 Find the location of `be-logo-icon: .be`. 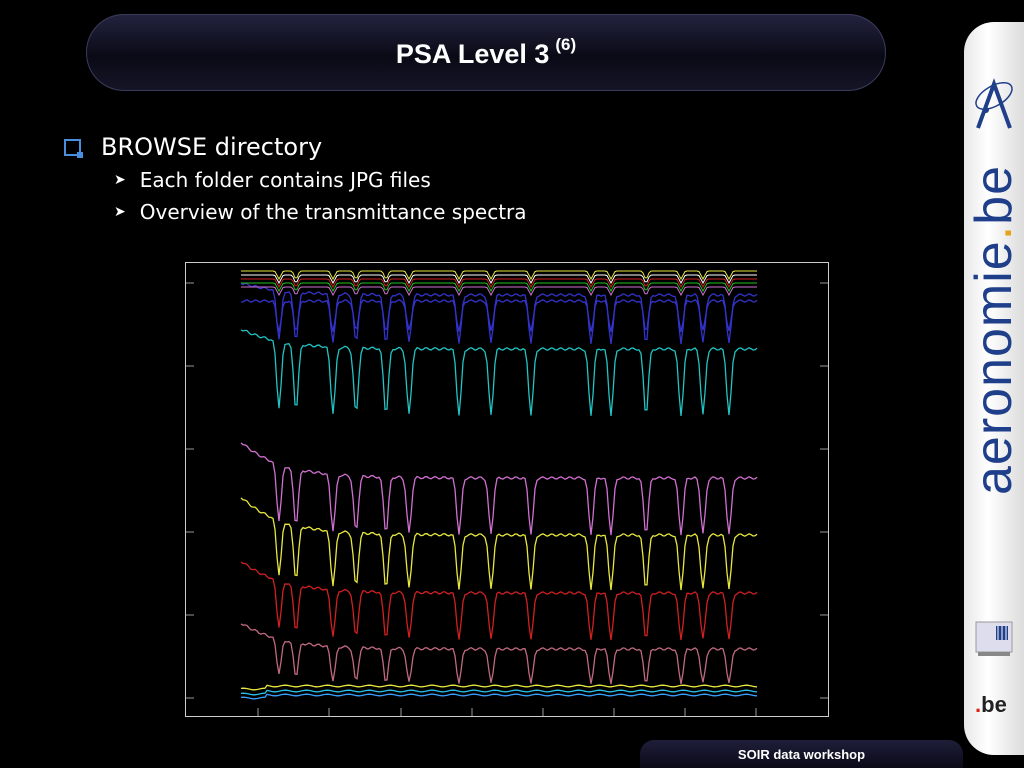

be-logo-icon: .be is located at coordinates (991, 704).